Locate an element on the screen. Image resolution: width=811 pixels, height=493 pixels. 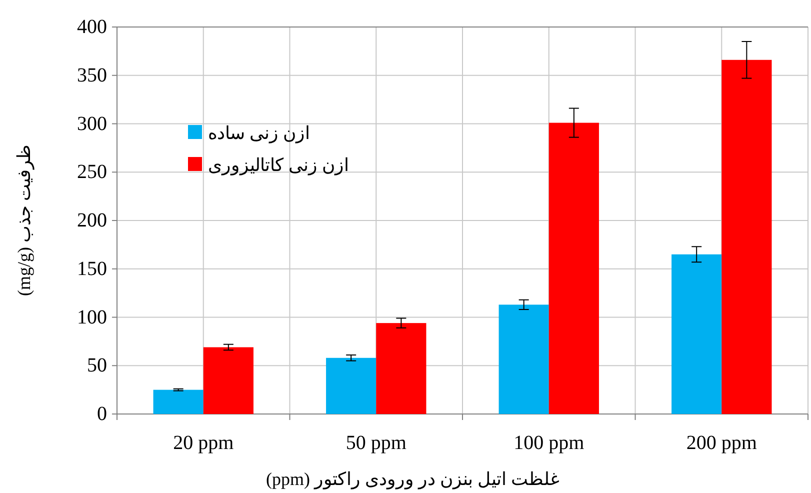
y-tick-label: 0 is located at coordinates (102, 414).